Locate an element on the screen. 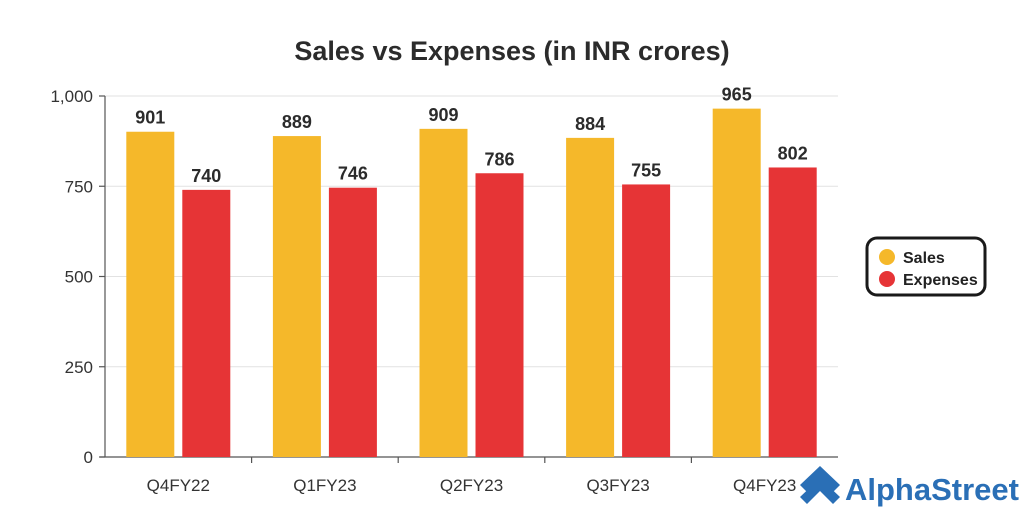 This screenshot has height=527, width=1024. bar-sales-q4fy22 is located at coordinates (150, 294).